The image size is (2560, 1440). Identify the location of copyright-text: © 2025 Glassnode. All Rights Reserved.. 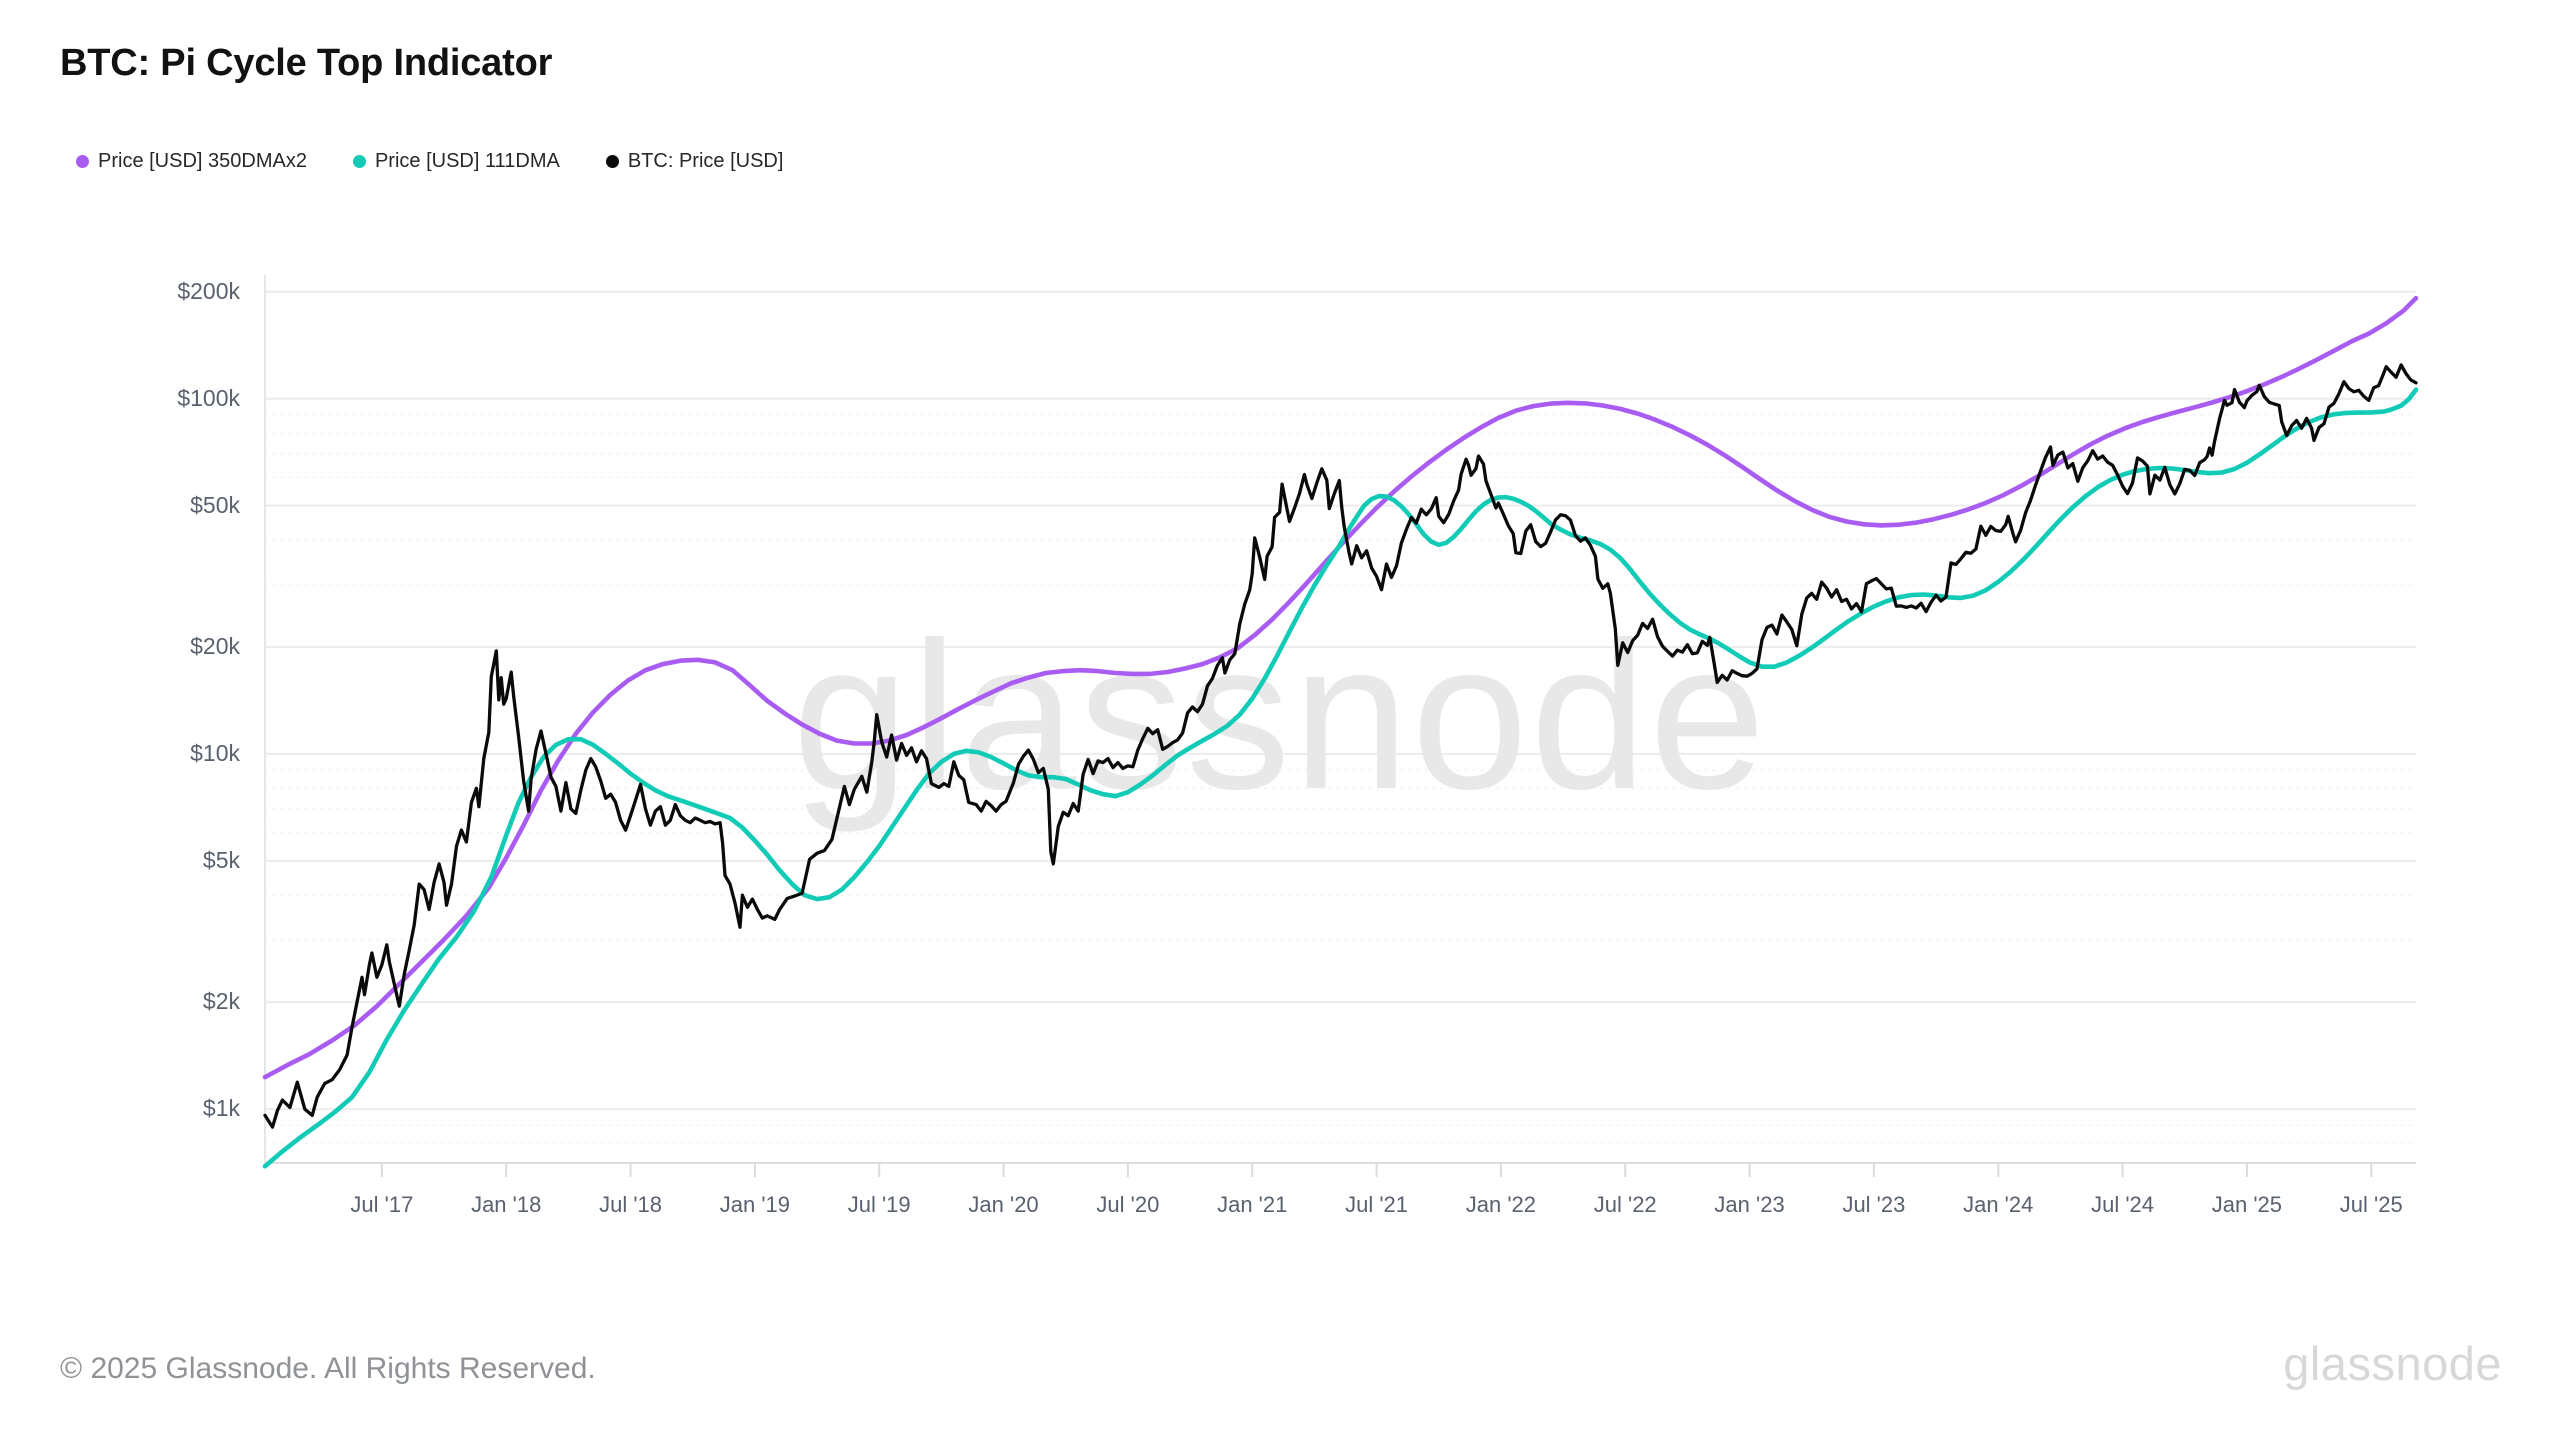
(328, 1368).